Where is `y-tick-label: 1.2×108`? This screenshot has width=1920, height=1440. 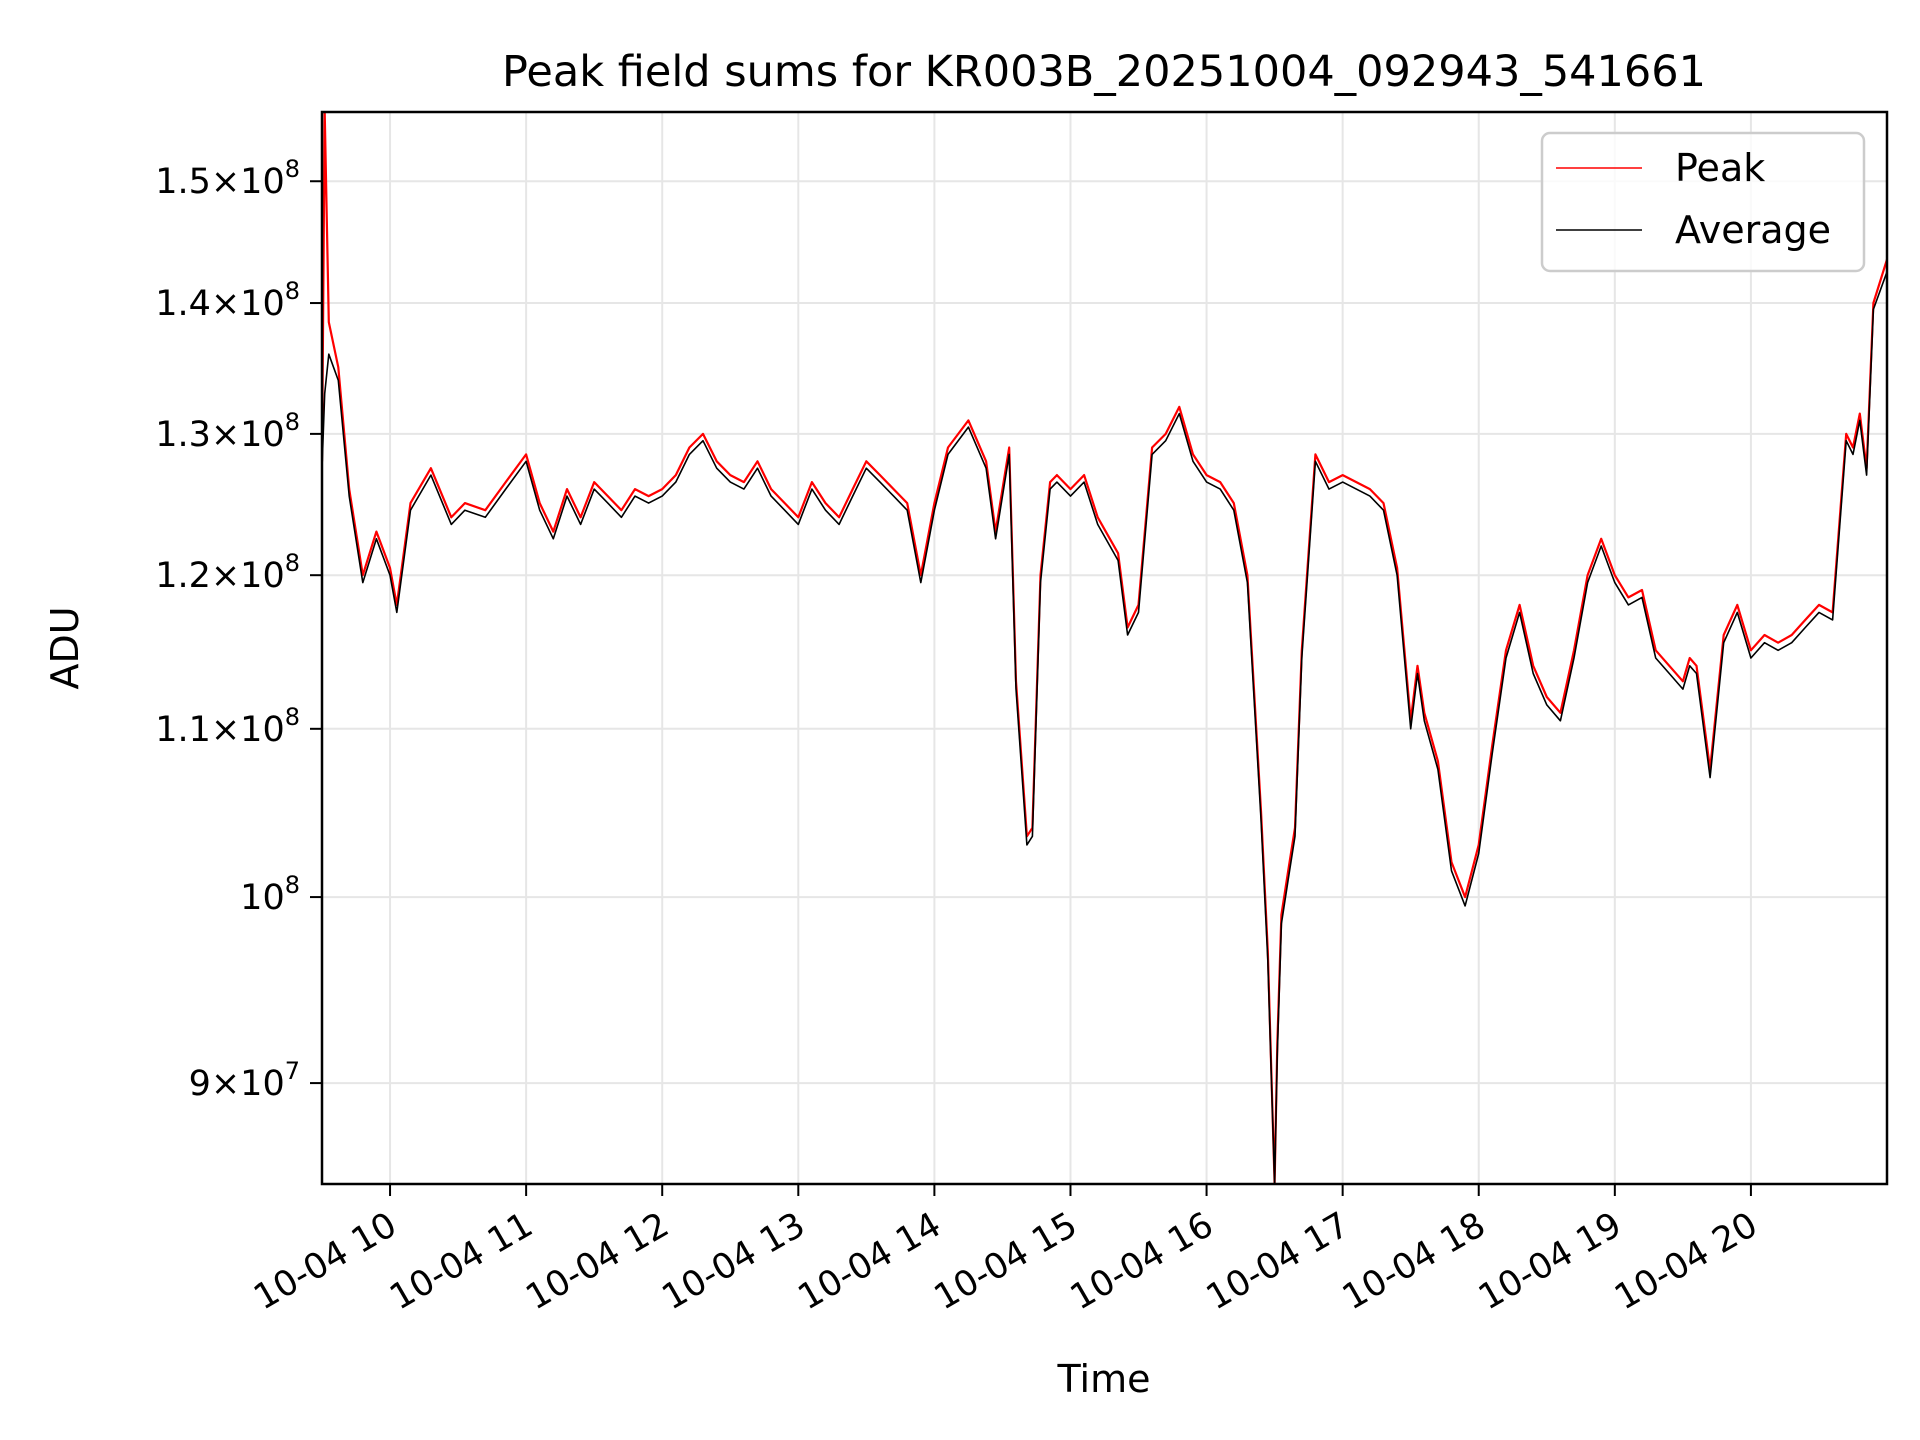
y-tick-label: 1.2×108 is located at coordinates (227, 572).